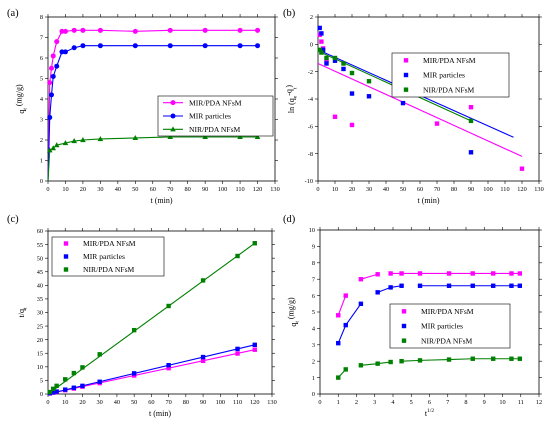 This screenshot has height=427, width=554. Describe the element at coordinates (41, 181) in the screenshot. I see `y-tick-label: 0` at that location.